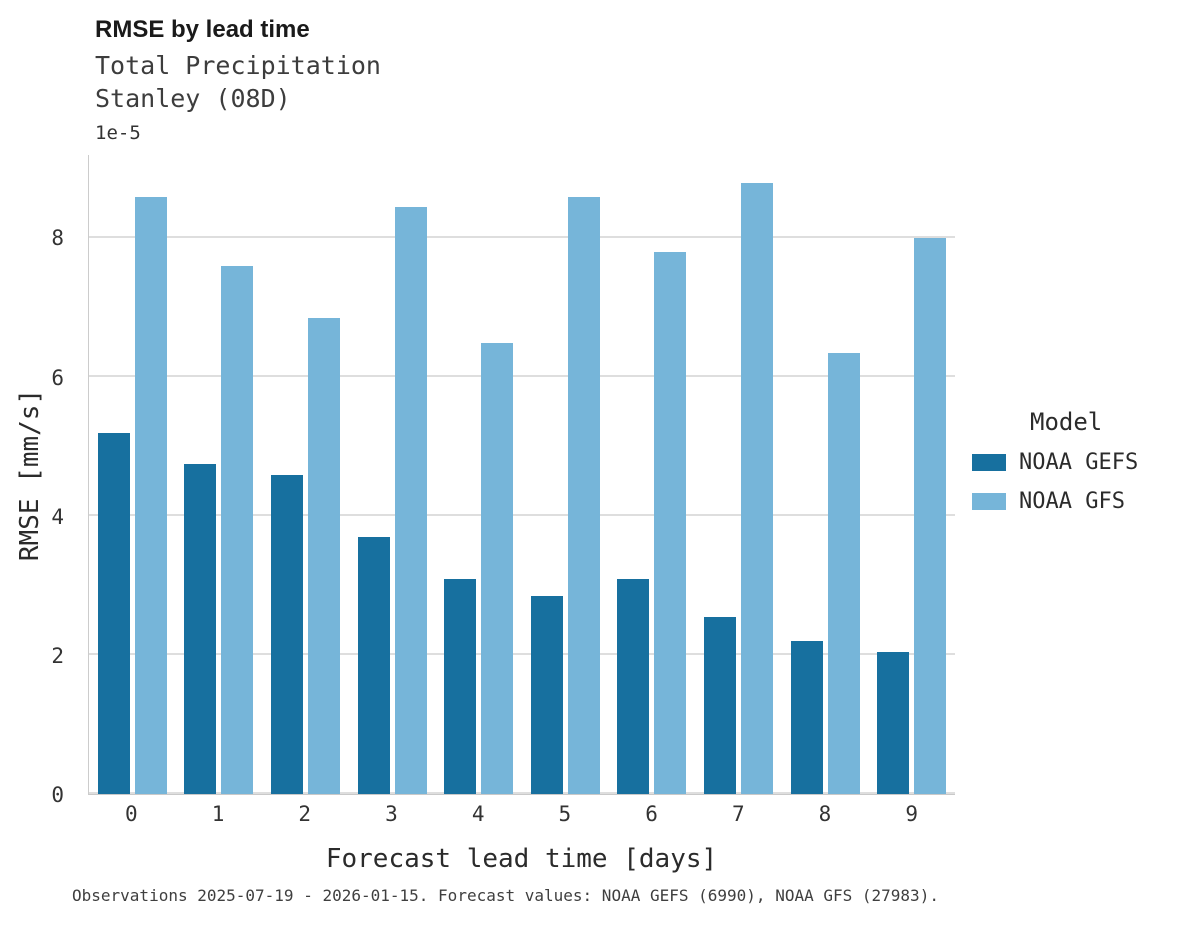 This screenshot has height=926, width=1195. Describe the element at coordinates (565, 814) in the screenshot. I see `x-tick-label: 5` at that location.